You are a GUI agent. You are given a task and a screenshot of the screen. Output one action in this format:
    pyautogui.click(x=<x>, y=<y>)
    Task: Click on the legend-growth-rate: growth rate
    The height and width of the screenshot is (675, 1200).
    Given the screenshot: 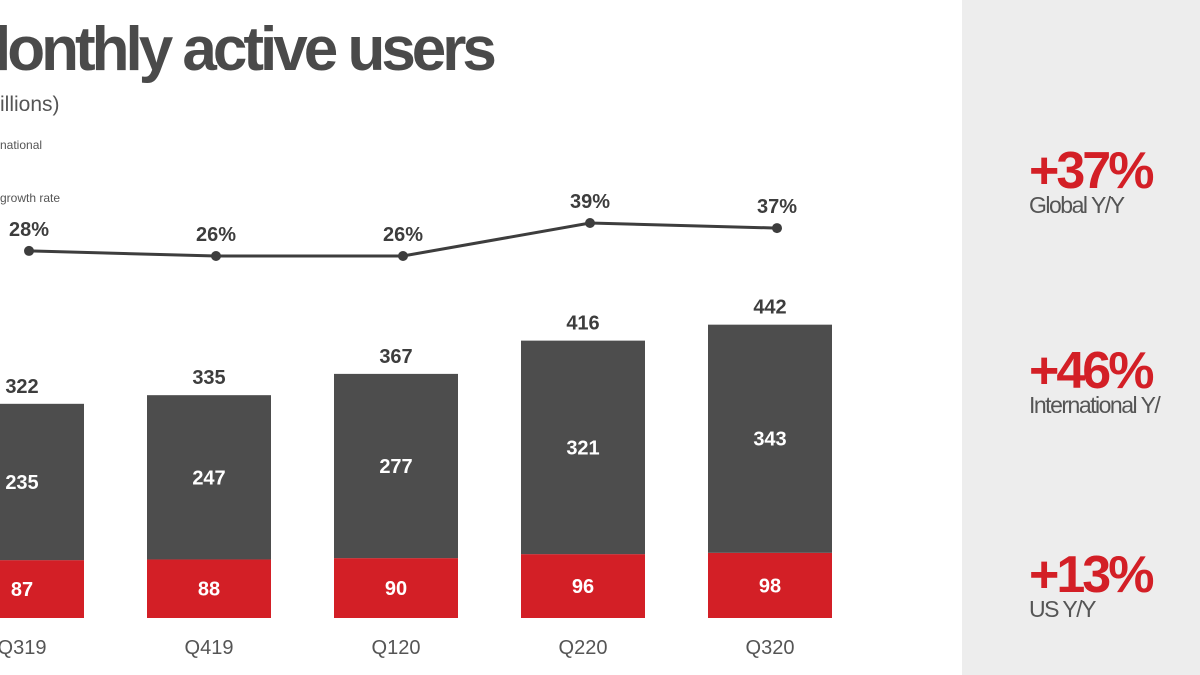 What is the action you would take?
    pyautogui.click(x=30, y=198)
    